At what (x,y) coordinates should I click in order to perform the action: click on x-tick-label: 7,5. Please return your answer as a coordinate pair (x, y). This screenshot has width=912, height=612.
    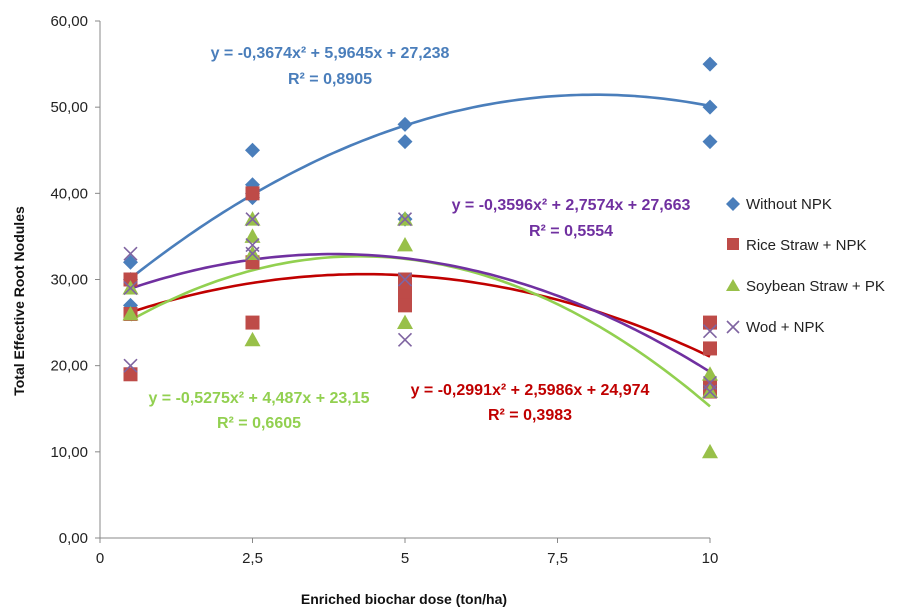
    Looking at the image, I should click on (557, 558).